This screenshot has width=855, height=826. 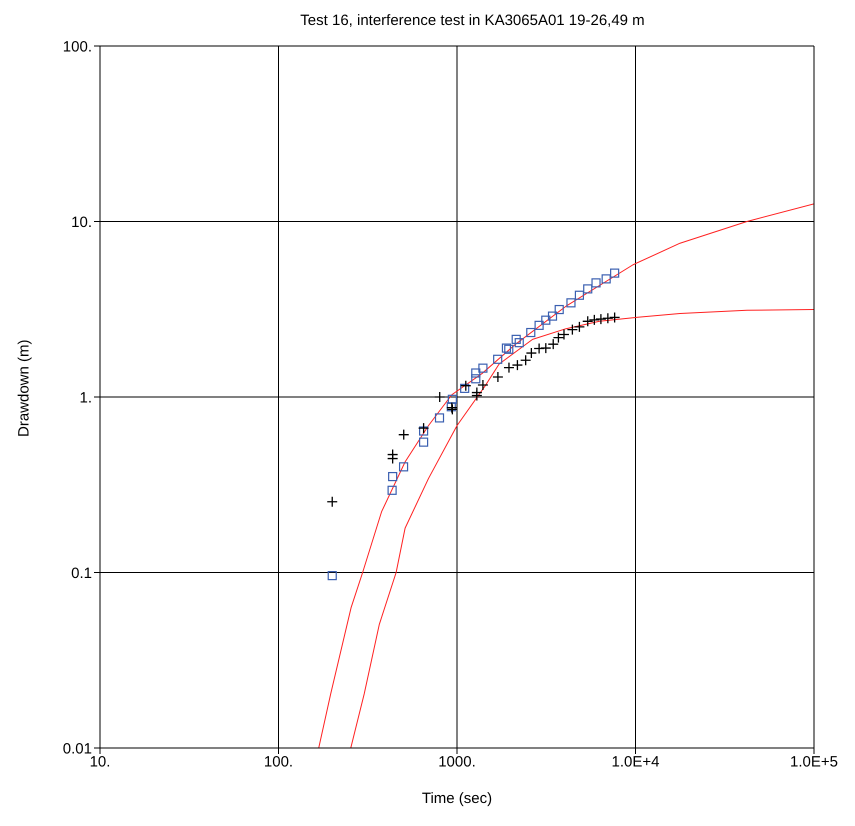 What do you see at coordinates (81, 222) in the screenshot?
I see `y-tick-label: 10.` at bounding box center [81, 222].